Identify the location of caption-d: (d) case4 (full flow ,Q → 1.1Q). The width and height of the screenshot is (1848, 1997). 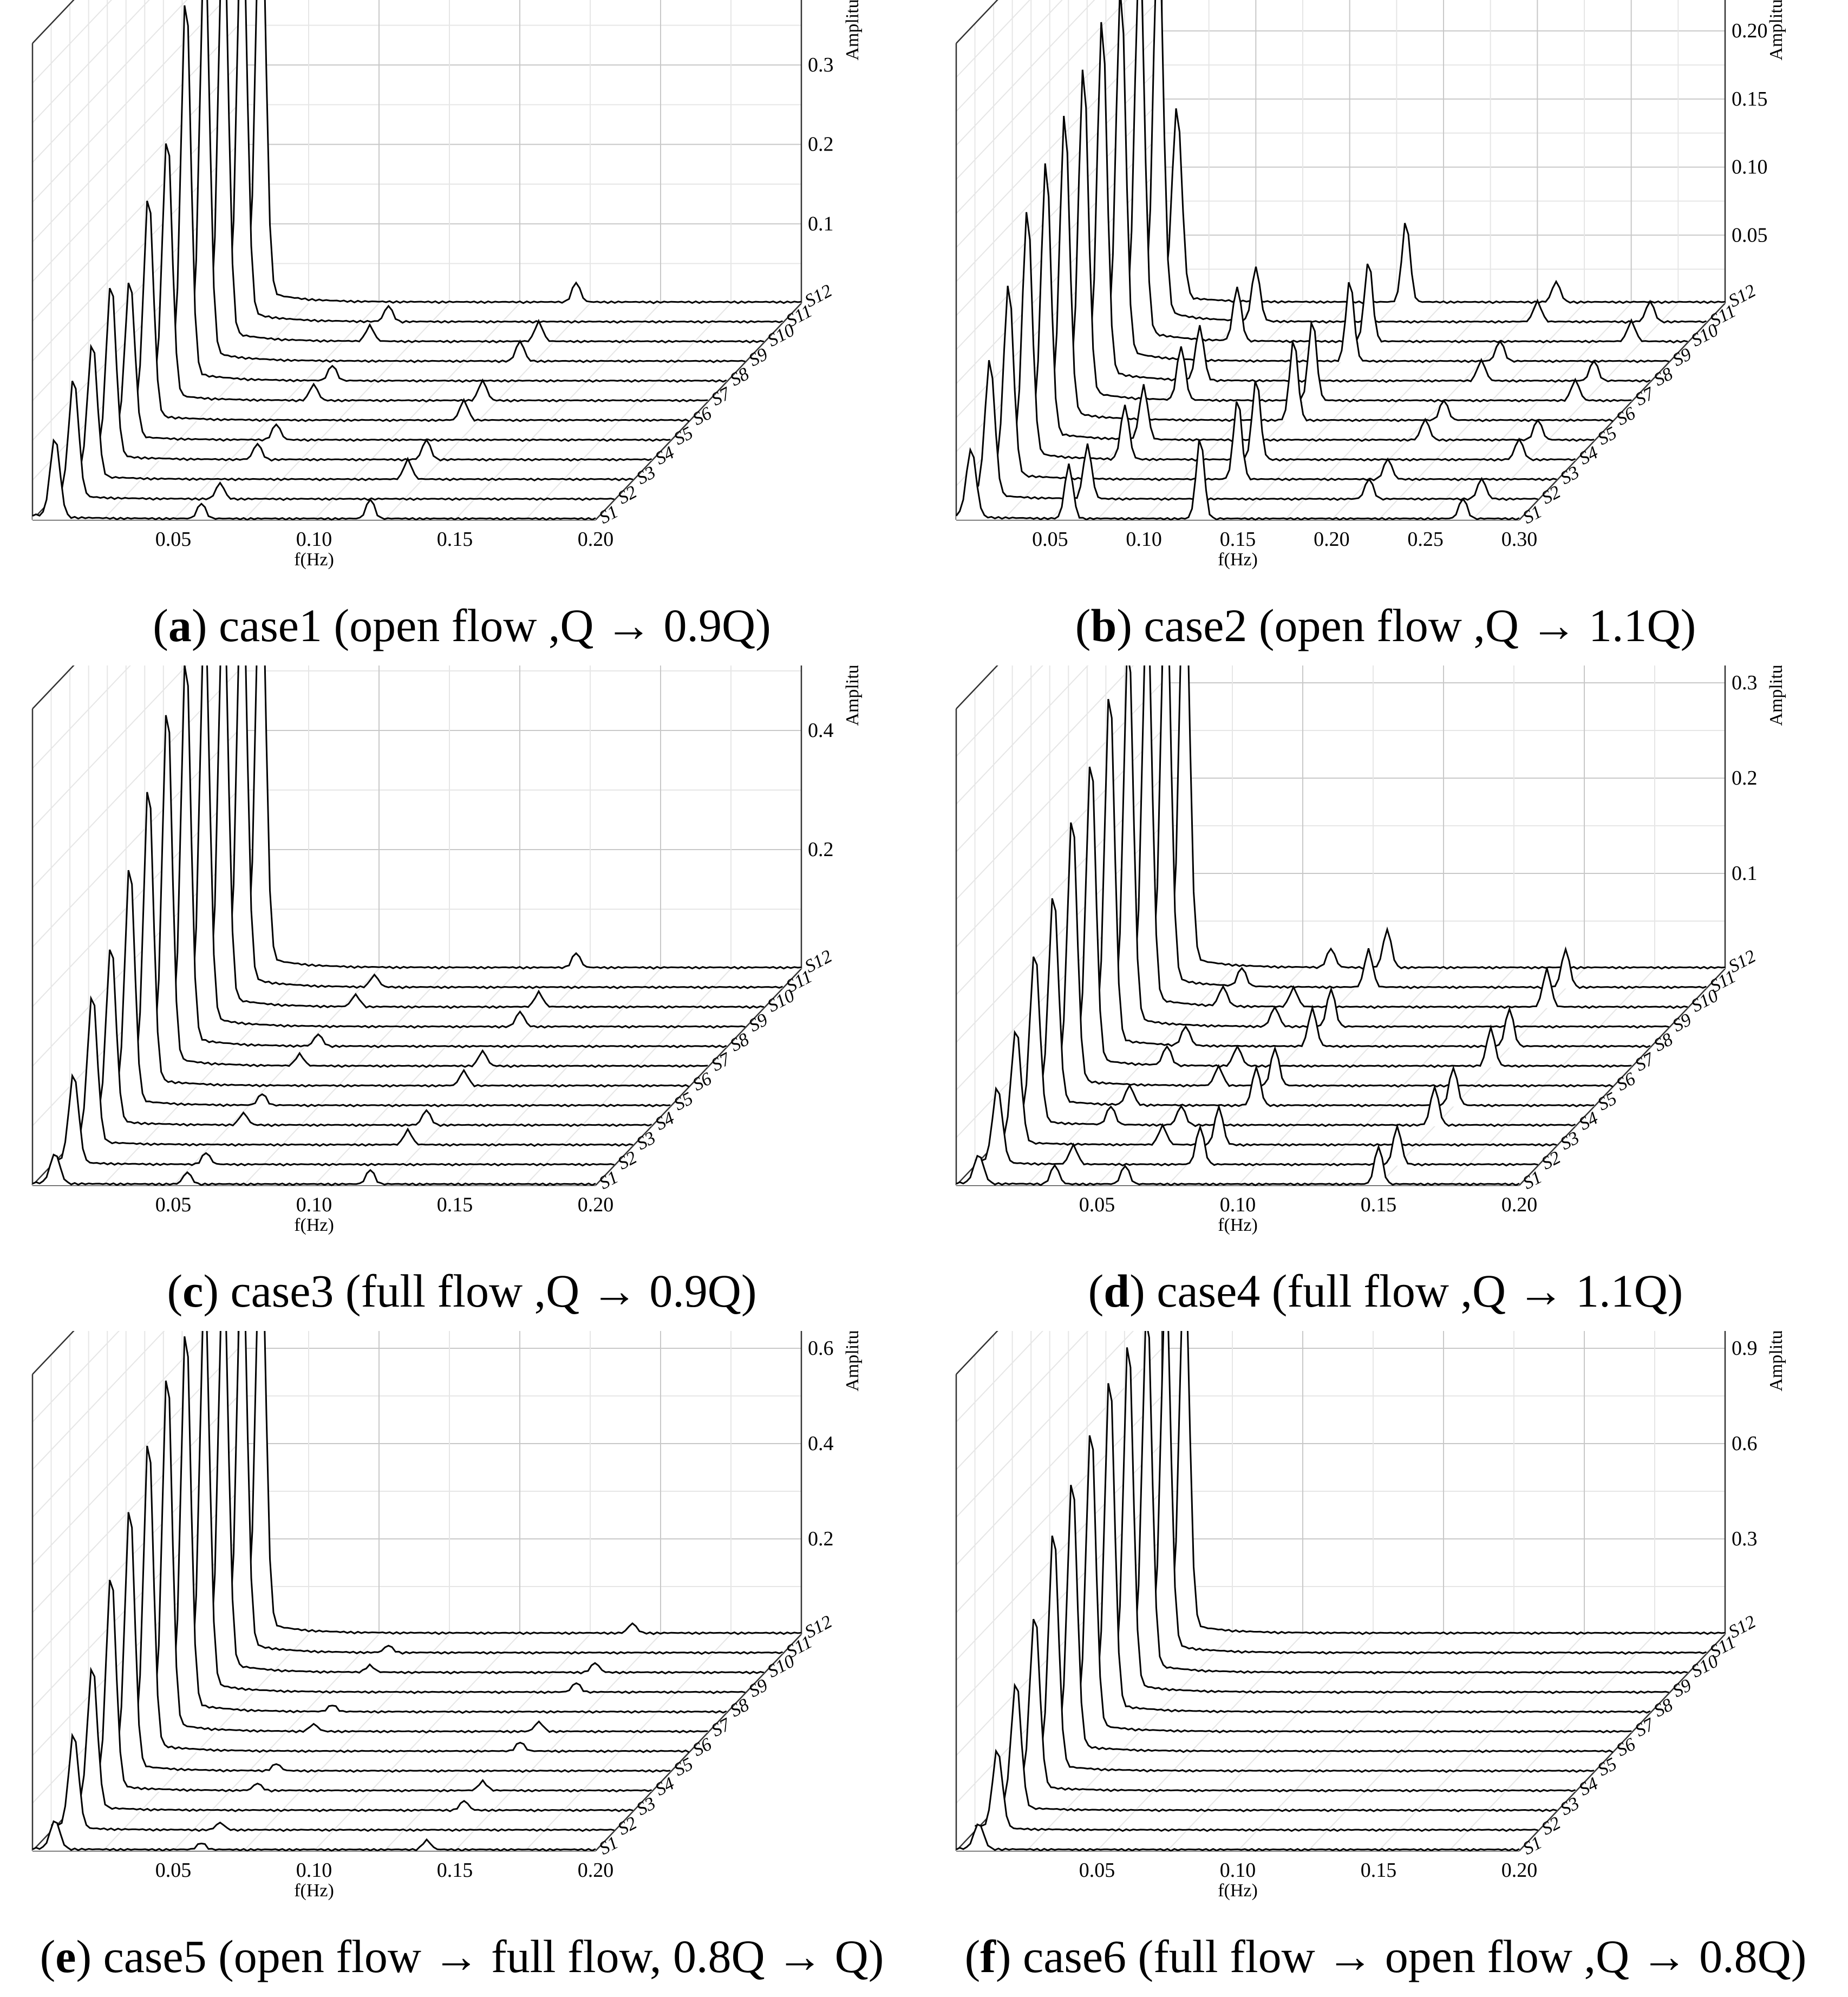
(1386, 1291).